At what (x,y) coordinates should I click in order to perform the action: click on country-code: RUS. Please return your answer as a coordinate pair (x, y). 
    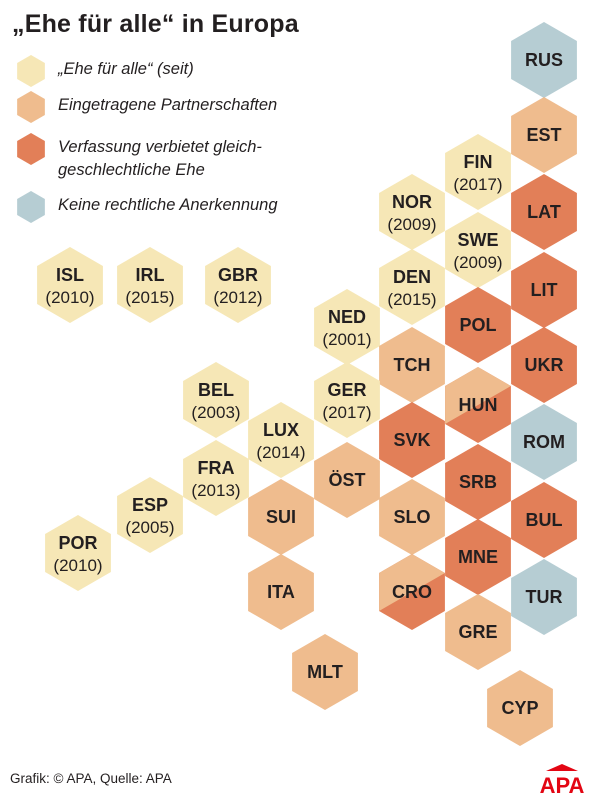
    Looking at the image, I should click on (544, 60).